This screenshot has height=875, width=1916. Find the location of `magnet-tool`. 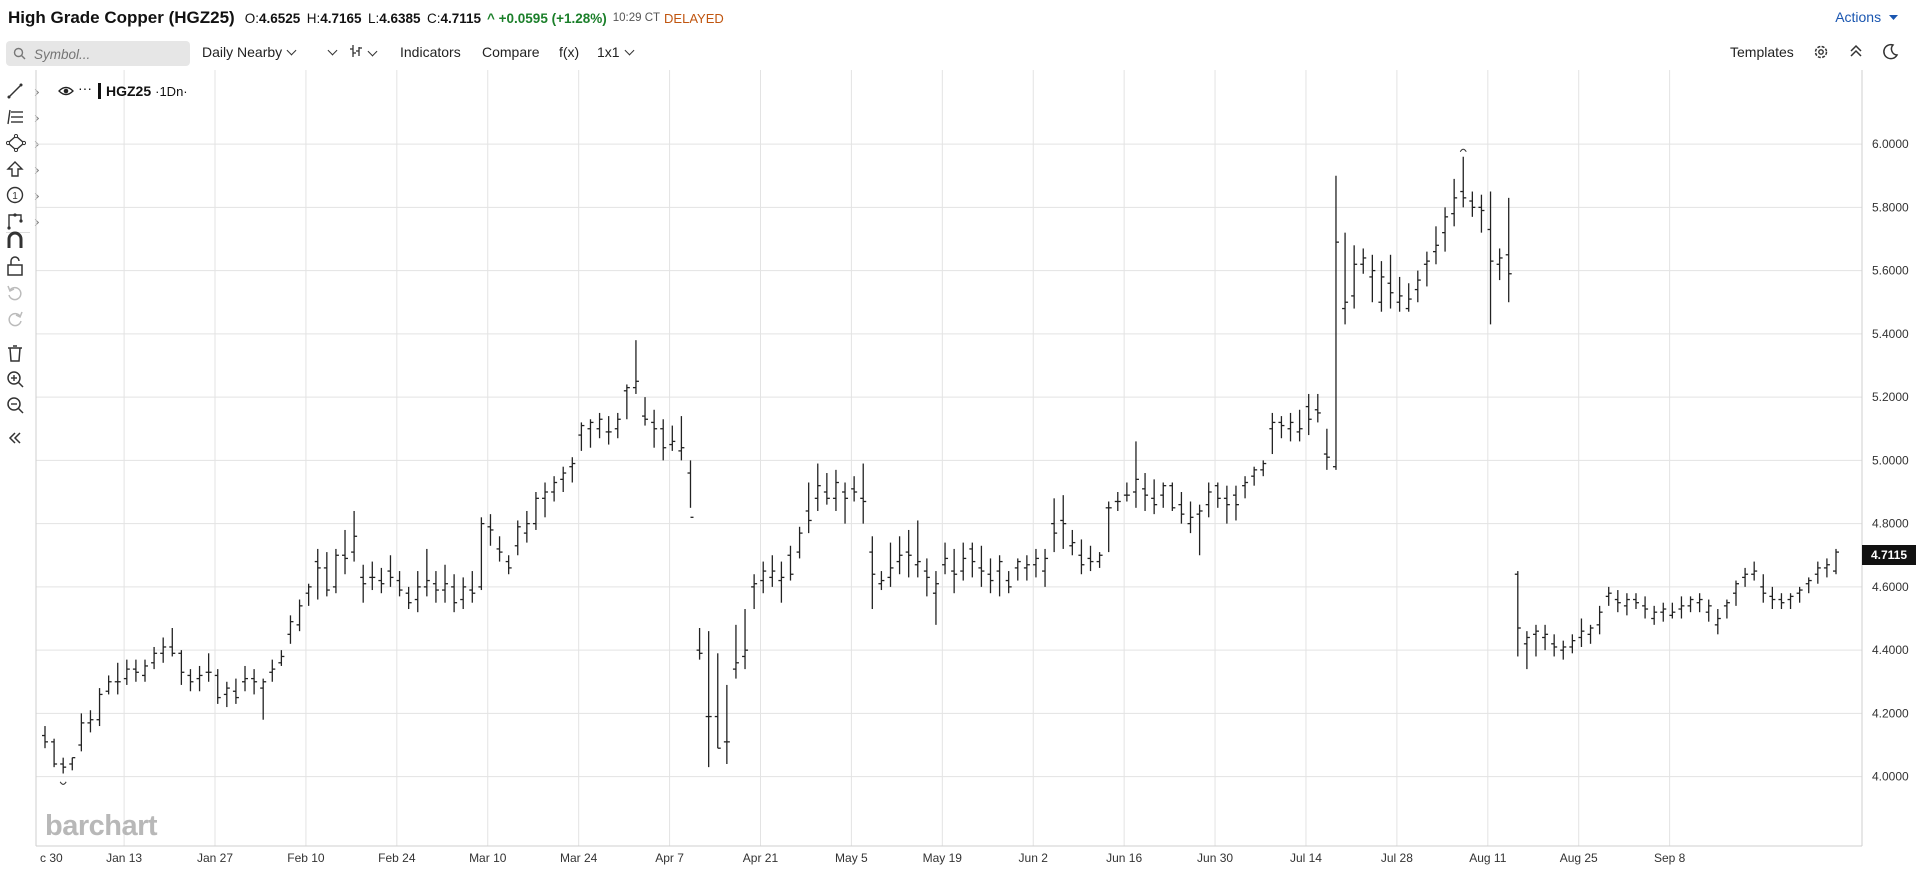

magnet-tool is located at coordinates (20, 242).